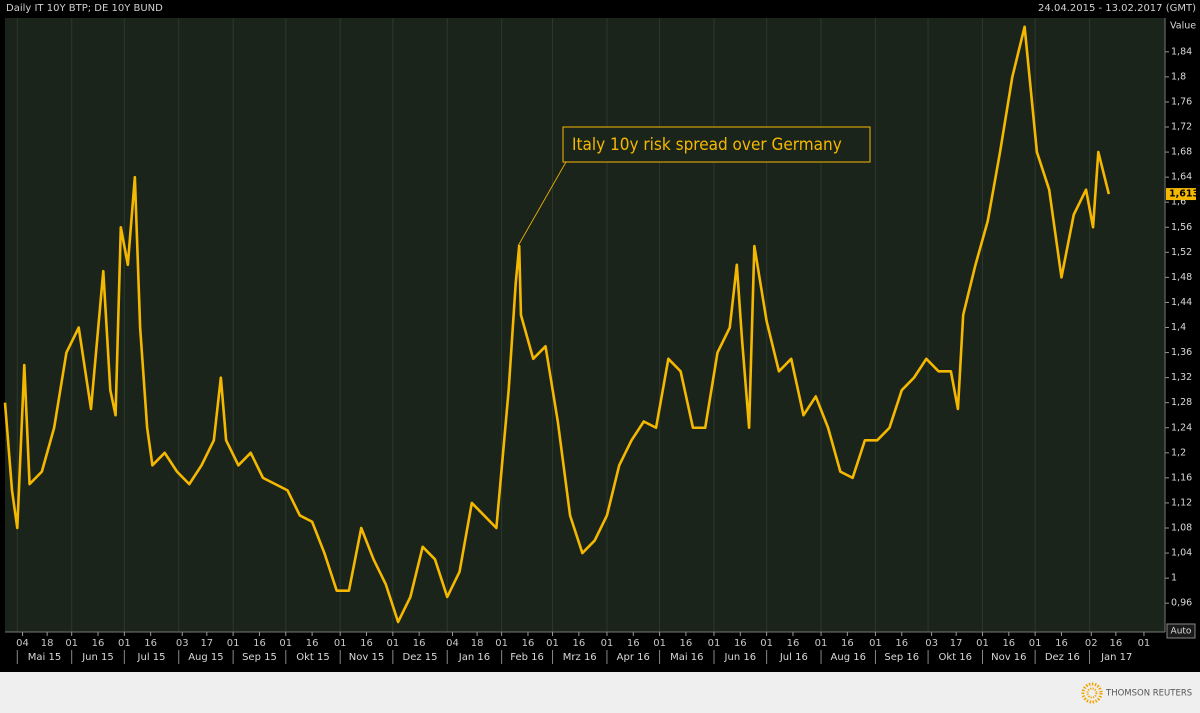  Describe the element at coordinates (84, 8) in the screenshot. I see `chart-title: Daily IT 10Y BTP; DE 10Y BUND` at that location.